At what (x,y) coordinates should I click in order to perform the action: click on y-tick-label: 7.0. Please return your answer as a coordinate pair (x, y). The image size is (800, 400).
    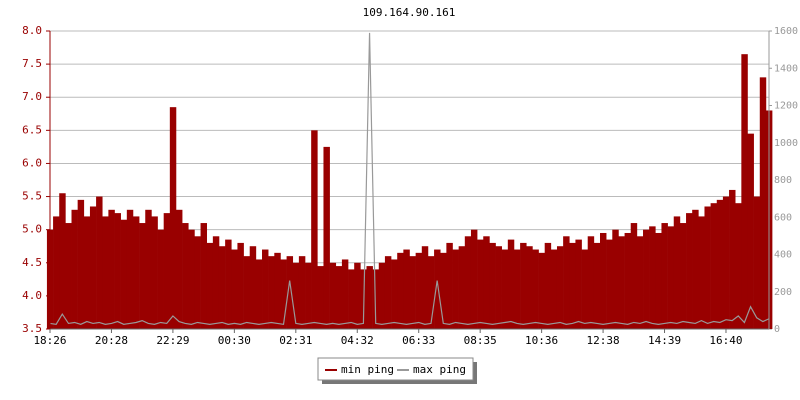
    Looking at the image, I should click on (32, 96).